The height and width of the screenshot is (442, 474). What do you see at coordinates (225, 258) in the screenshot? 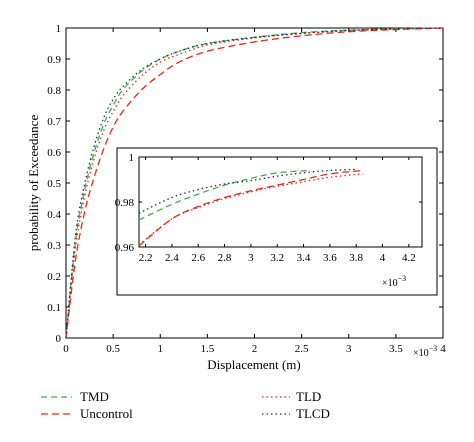
I see `inset-x-tick-label-3: 2.8` at bounding box center [225, 258].